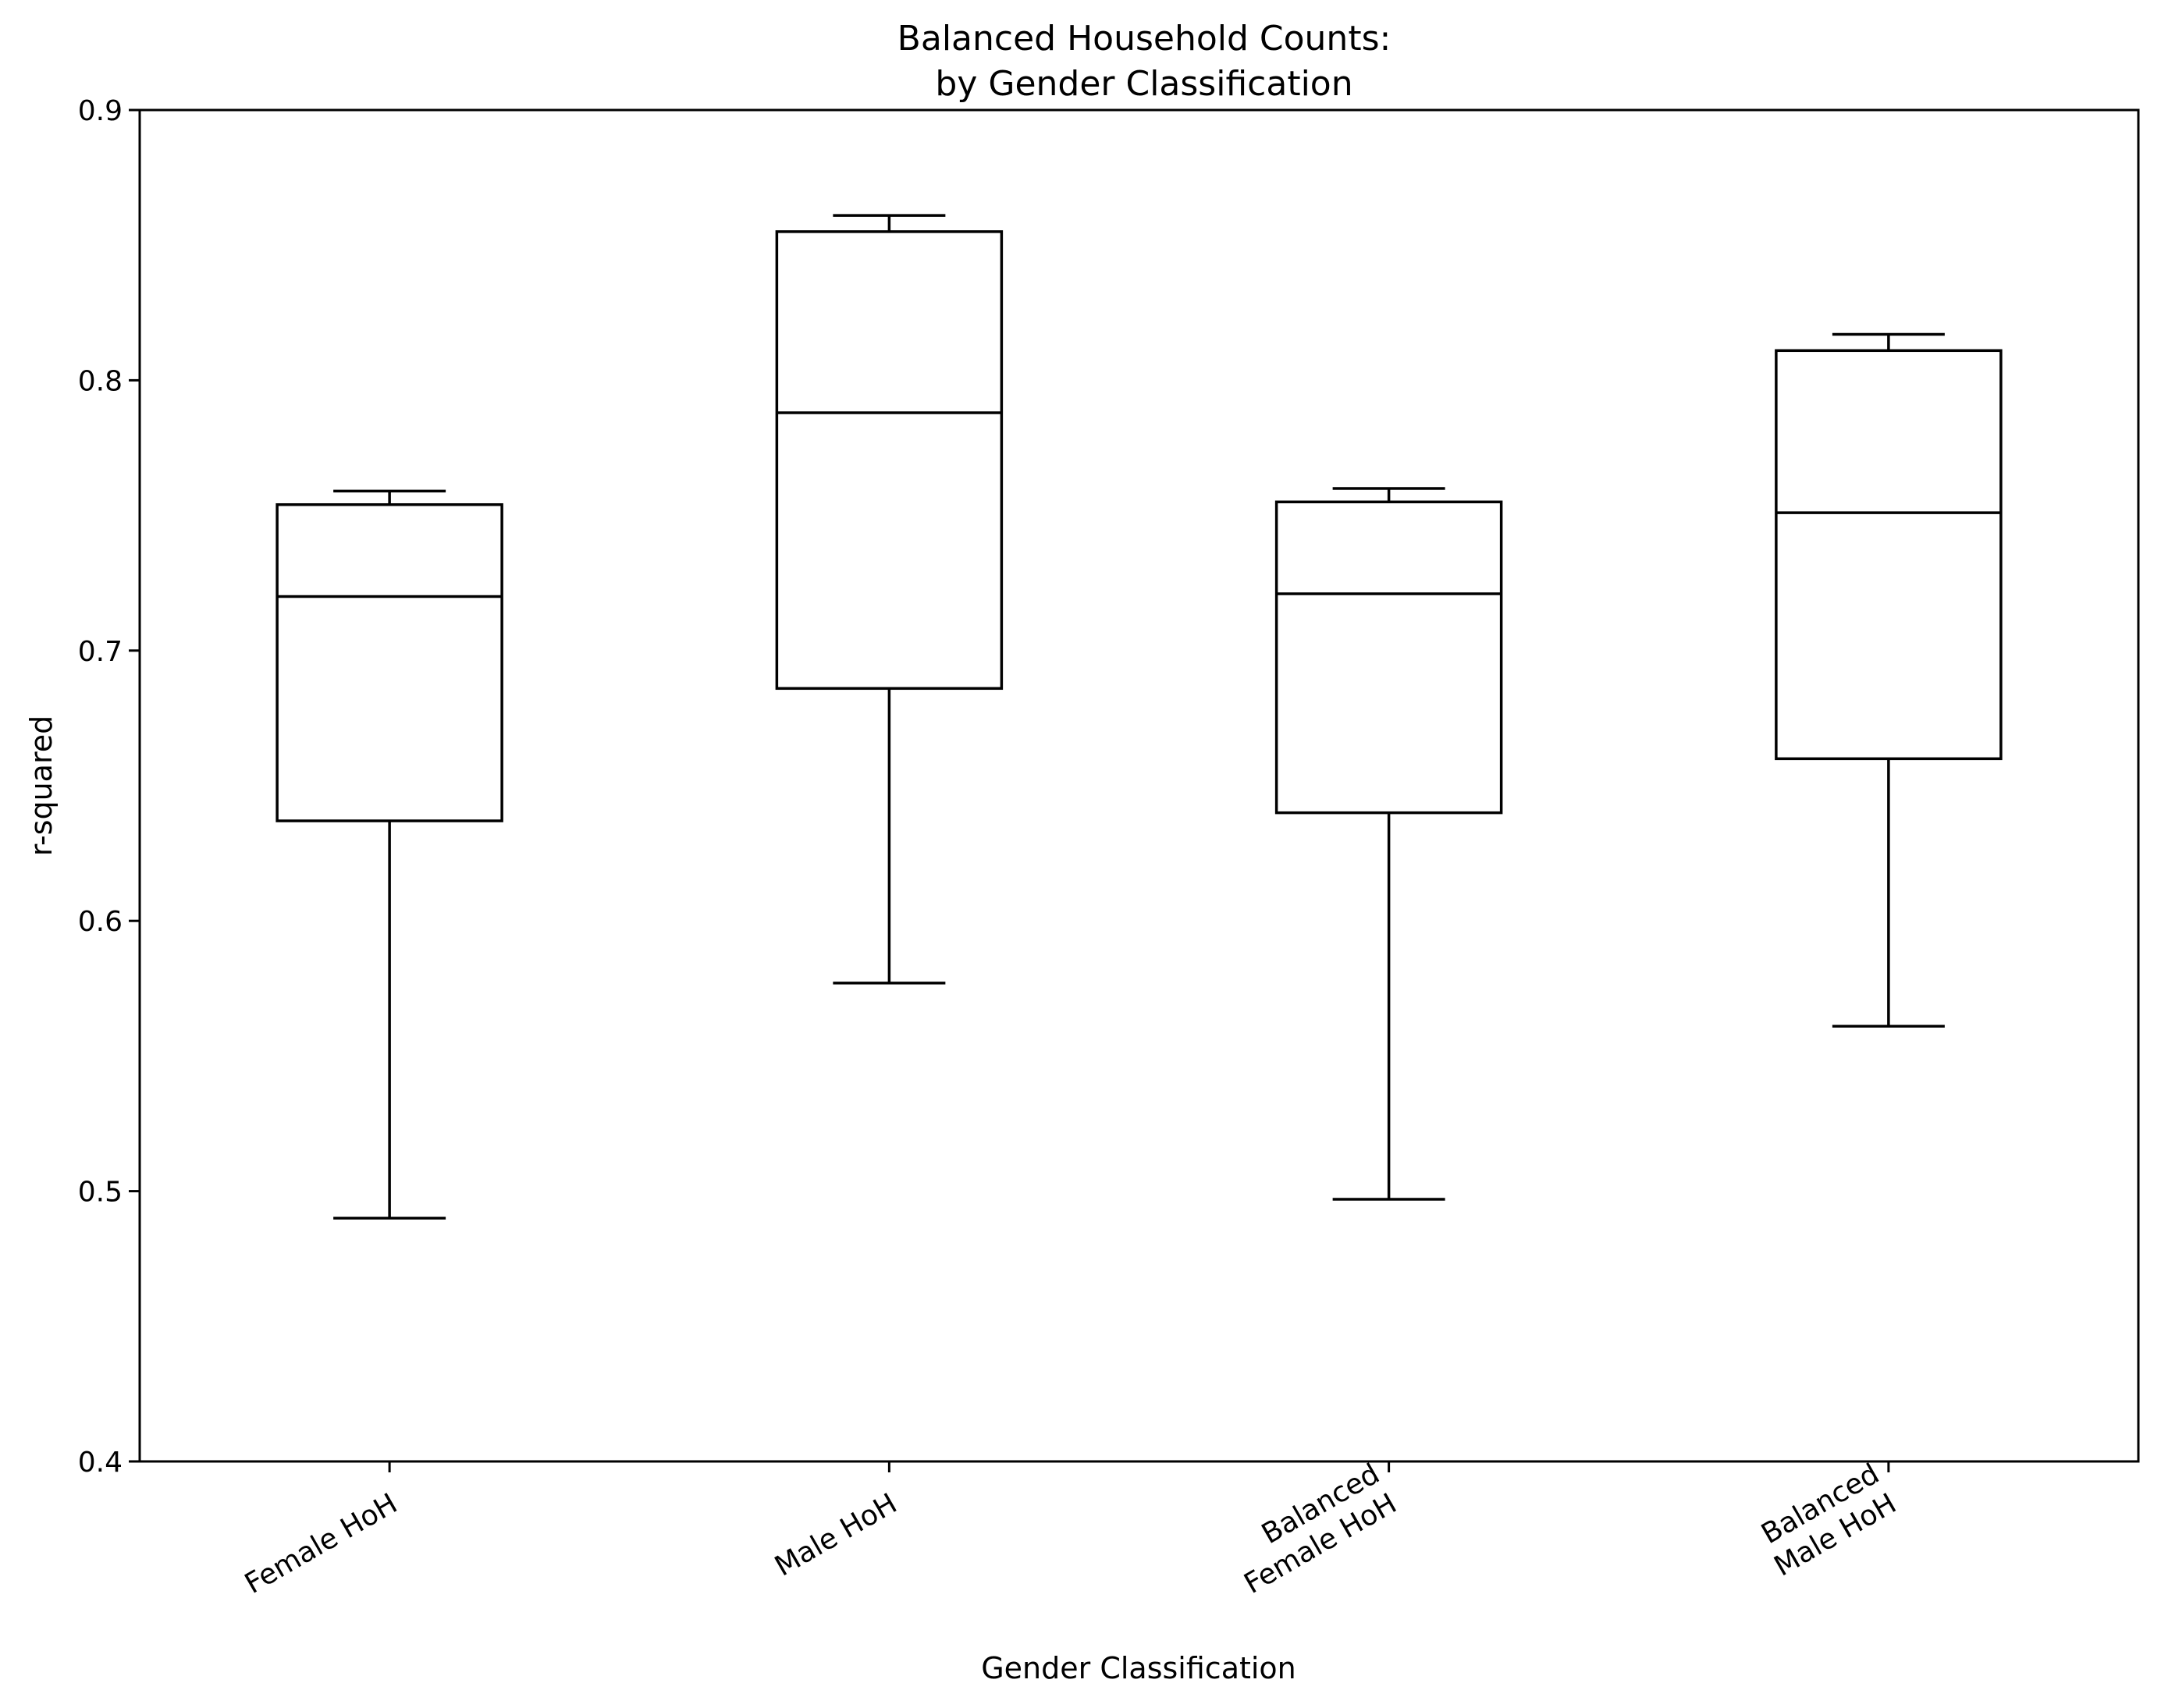 This screenshot has height=1708, width=2161. I want to click on x-tick-label-line: Male HoH, so click(836, 1535).